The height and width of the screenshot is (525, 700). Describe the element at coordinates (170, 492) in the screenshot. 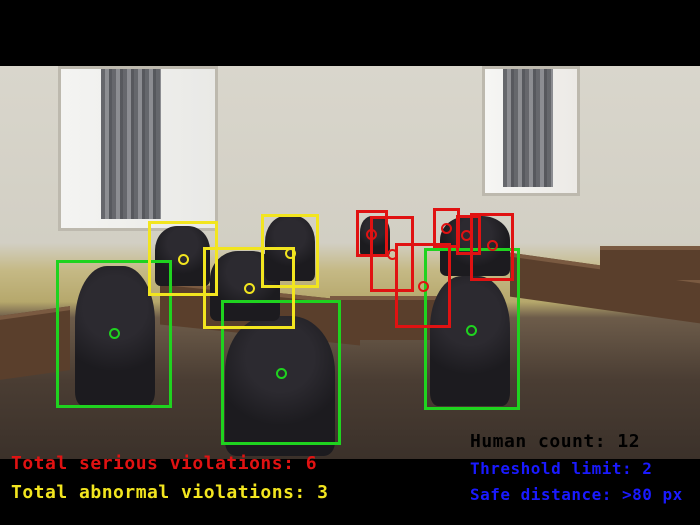

I see `abnormal-violations-label: Total abnormal violations: 3` at that location.